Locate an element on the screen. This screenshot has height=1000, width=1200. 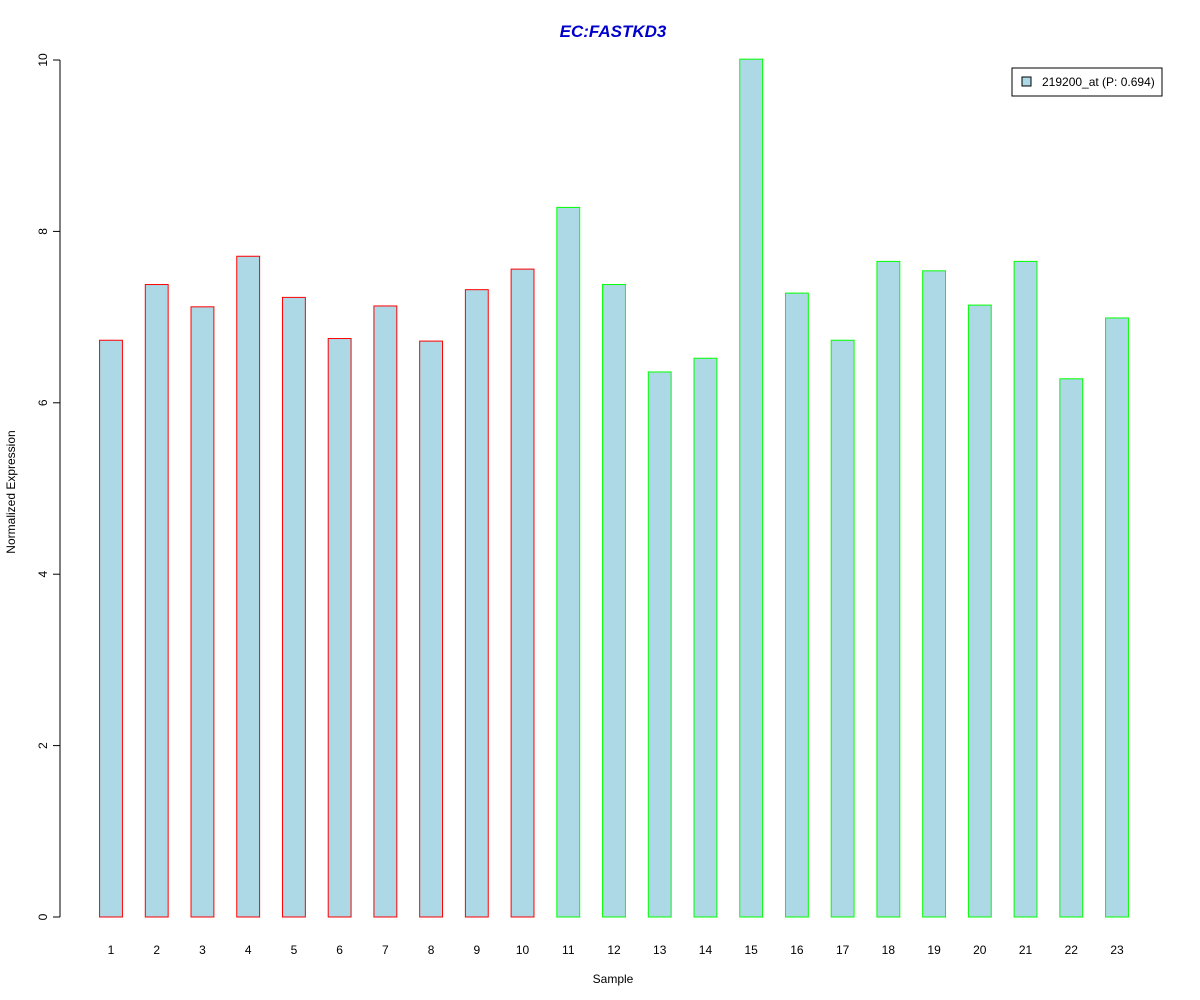
chart-title: EC:FASTKD3 is located at coordinates (613, 31).